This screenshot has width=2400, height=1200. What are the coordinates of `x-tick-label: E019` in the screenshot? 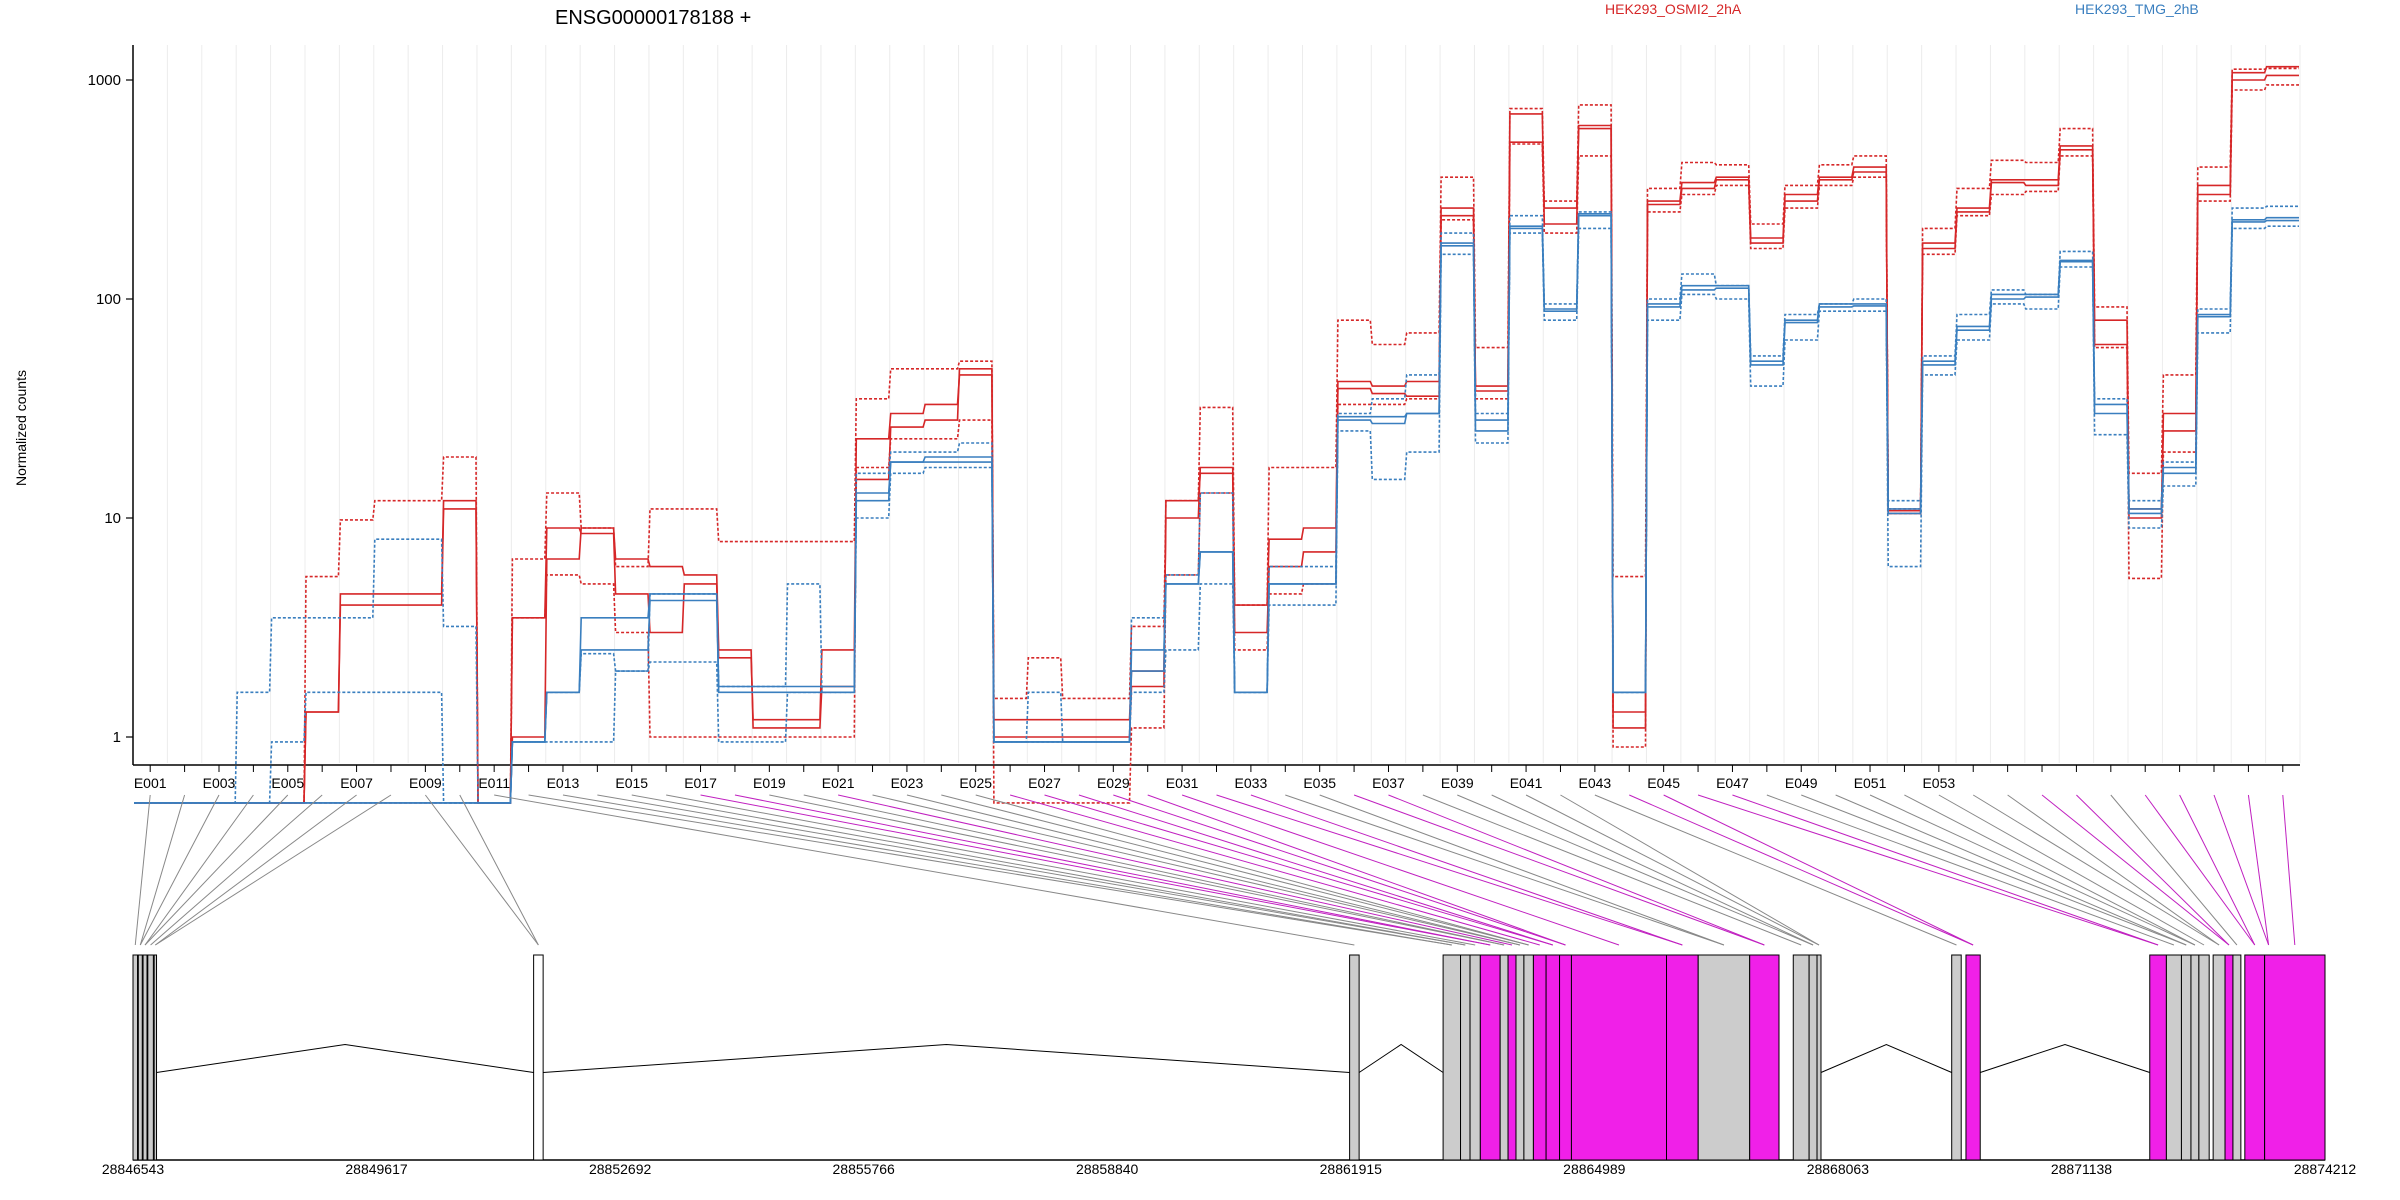 It's located at (769, 783).